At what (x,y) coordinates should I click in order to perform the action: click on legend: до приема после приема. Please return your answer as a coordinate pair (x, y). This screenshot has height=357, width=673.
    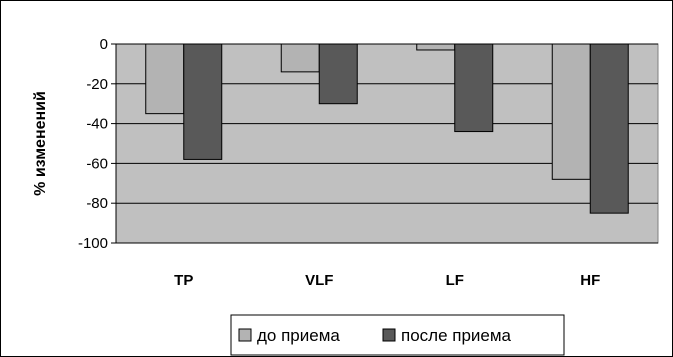
    Looking at the image, I should click on (397, 335).